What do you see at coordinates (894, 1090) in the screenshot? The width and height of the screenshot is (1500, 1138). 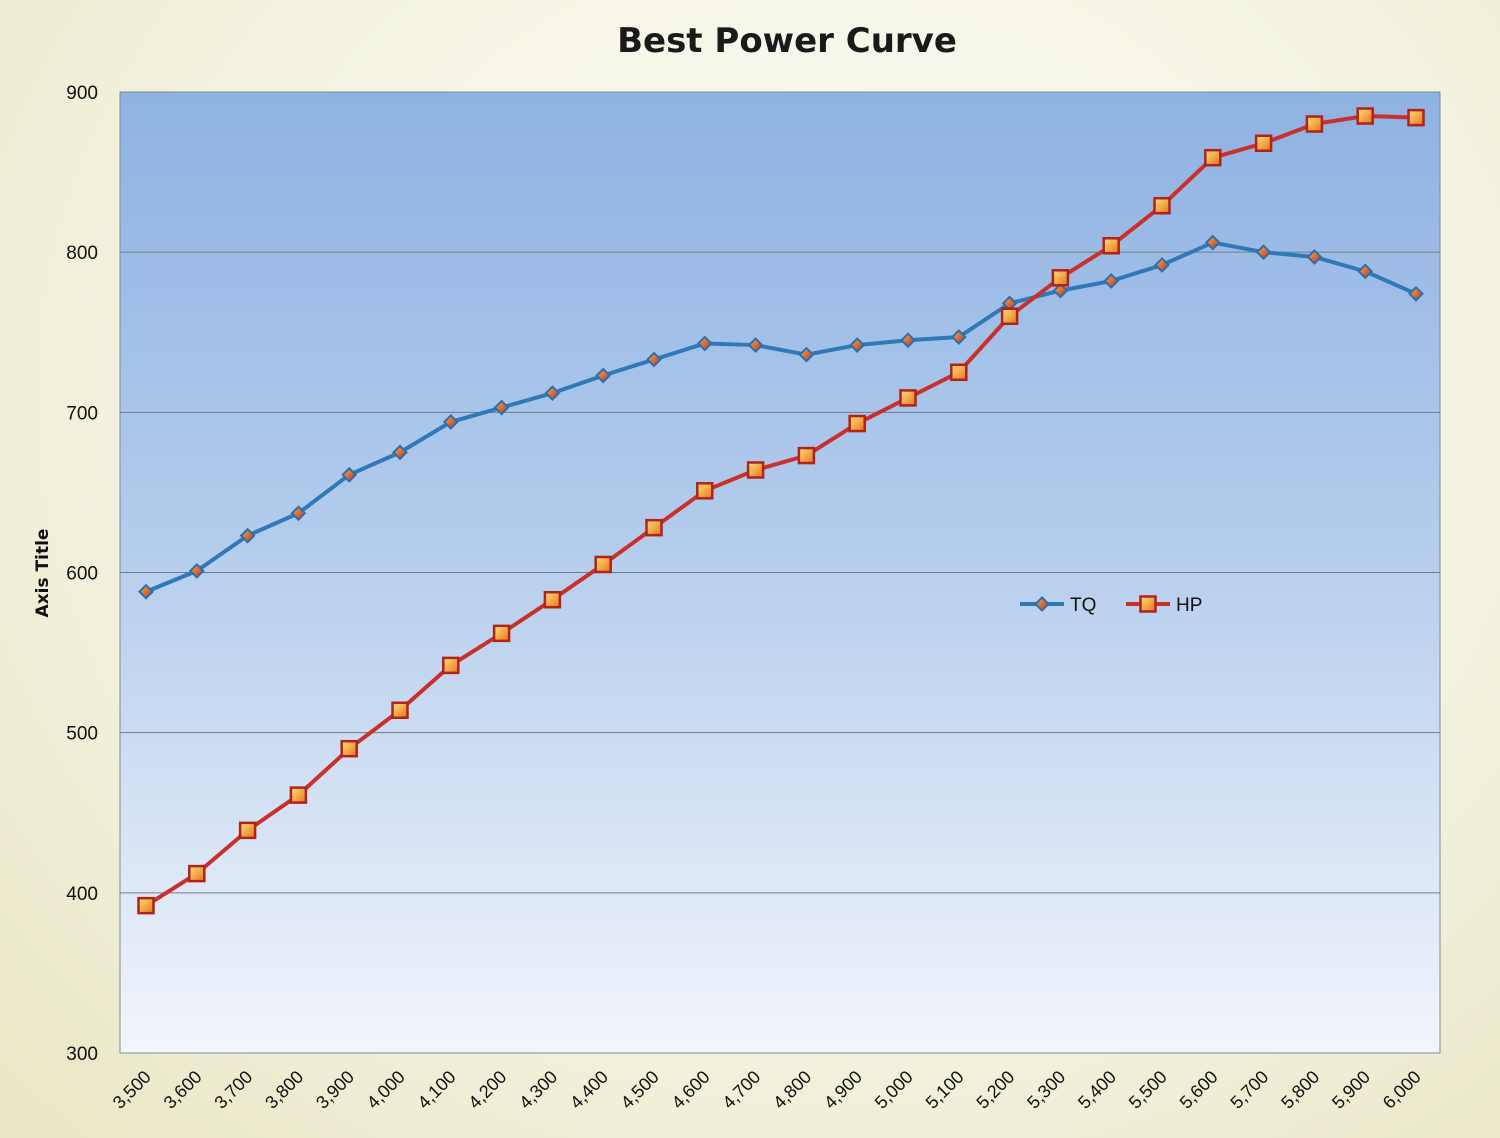 I see `x-tick-label: 5,000` at bounding box center [894, 1090].